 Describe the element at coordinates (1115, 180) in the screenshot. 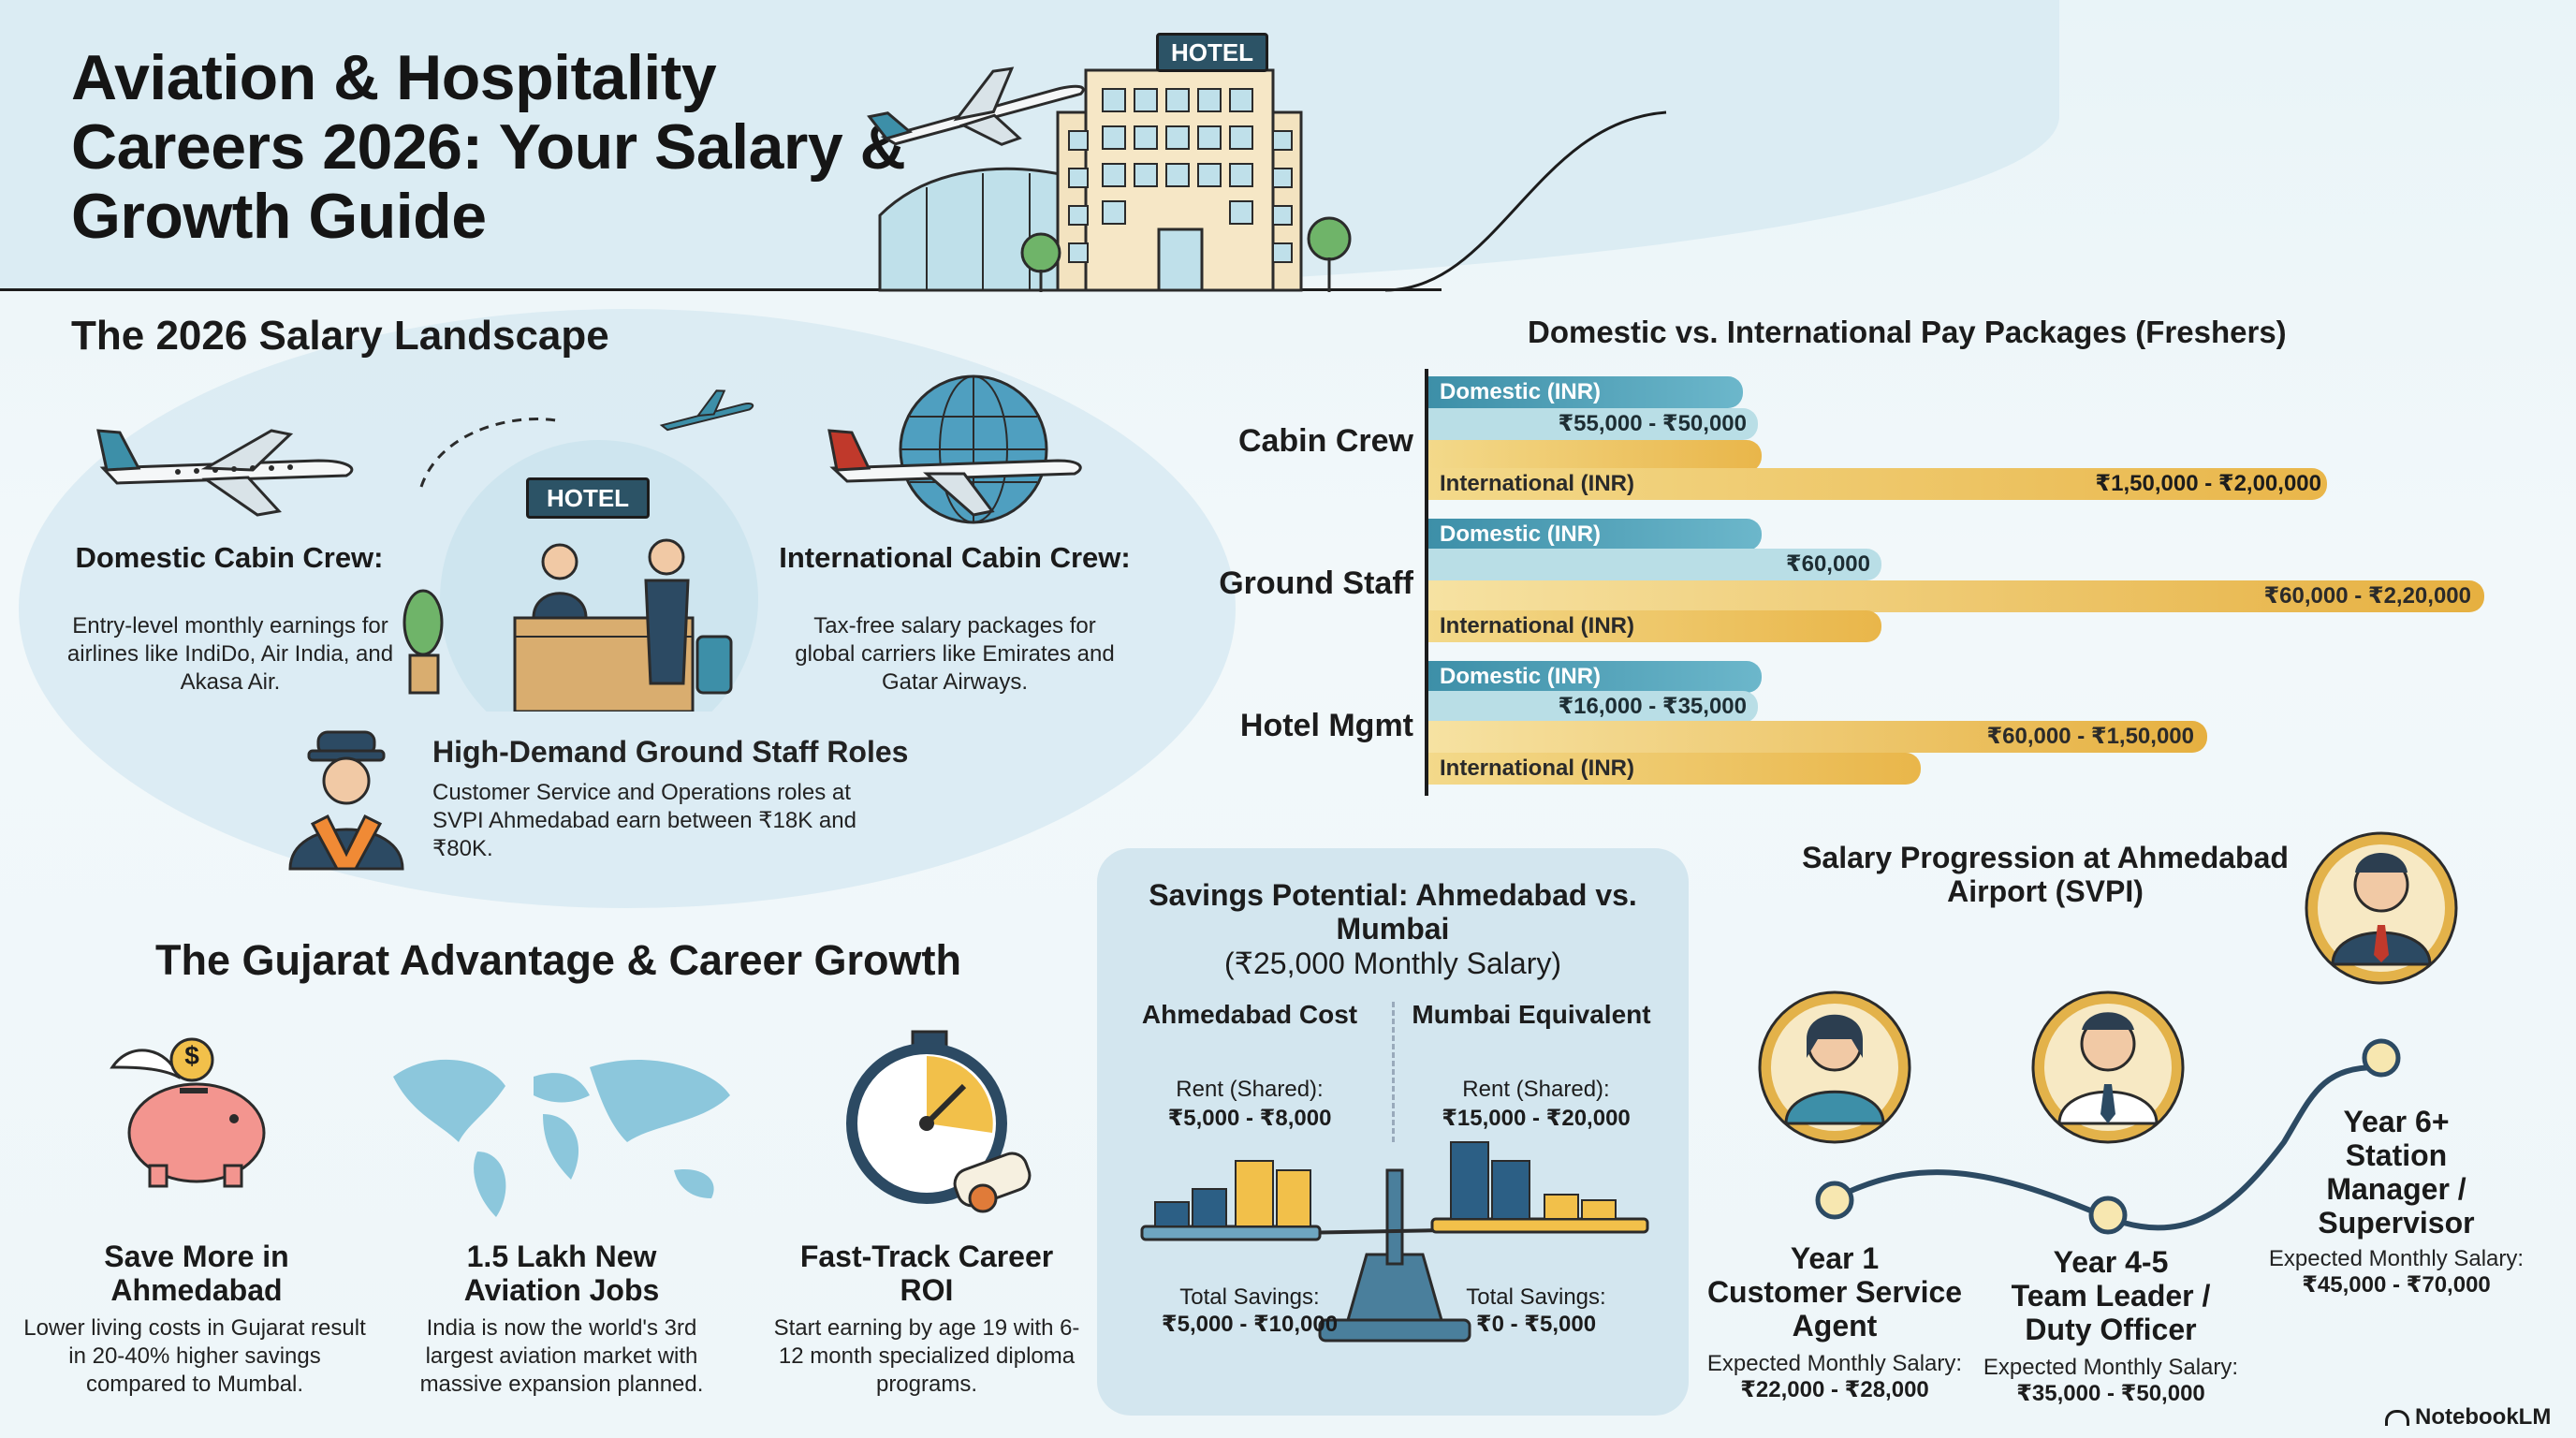

I see `hotel-building-icon` at that location.